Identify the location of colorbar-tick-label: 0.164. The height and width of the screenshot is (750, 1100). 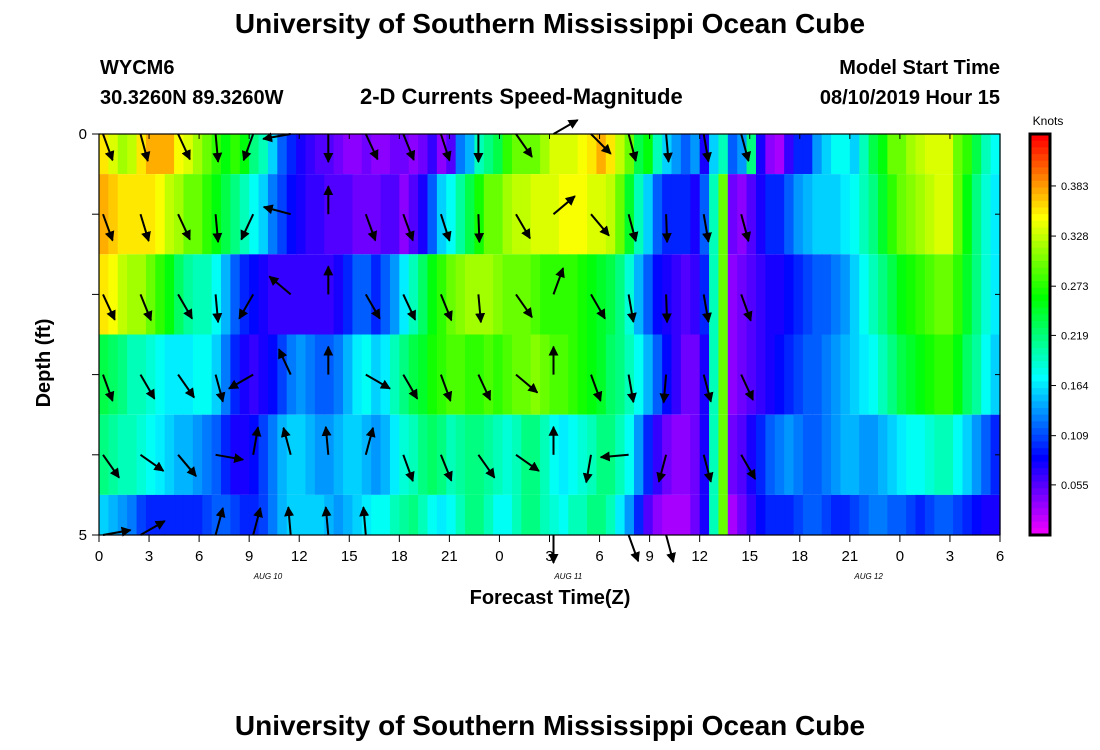
(1075, 387).